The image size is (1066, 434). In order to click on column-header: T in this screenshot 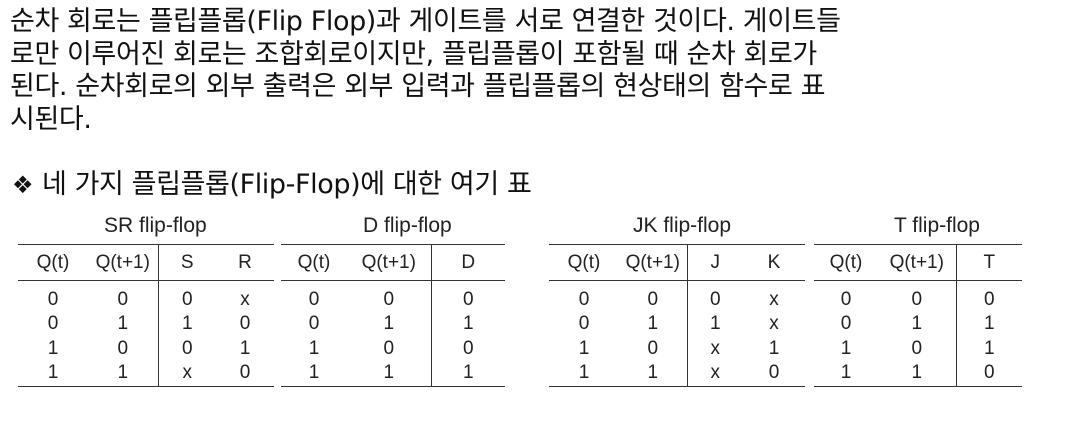, I will do `click(988, 262)`.